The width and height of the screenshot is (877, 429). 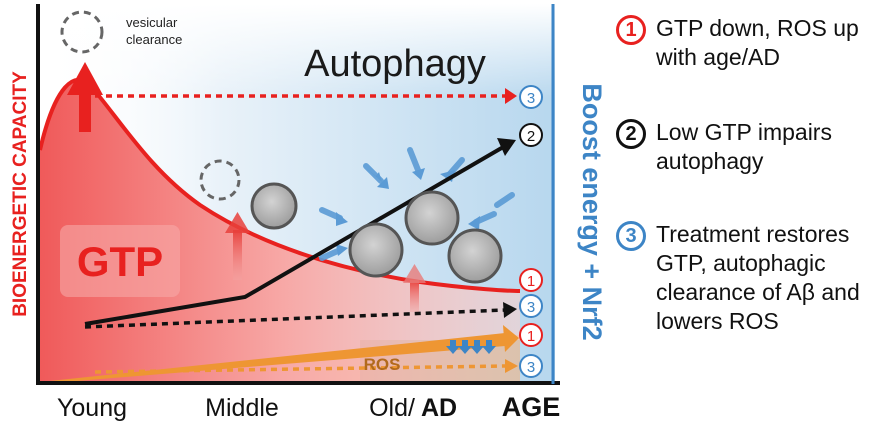 What do you see at coordinates (471, 347) in the screenshot?
I see `ros-down-arrows` at bounding box center [471, 347].